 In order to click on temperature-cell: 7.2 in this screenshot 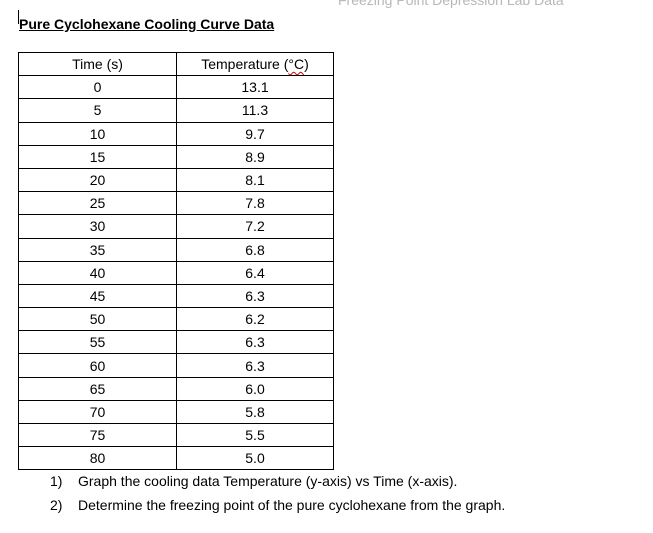, I will do `click(255, 226)`.